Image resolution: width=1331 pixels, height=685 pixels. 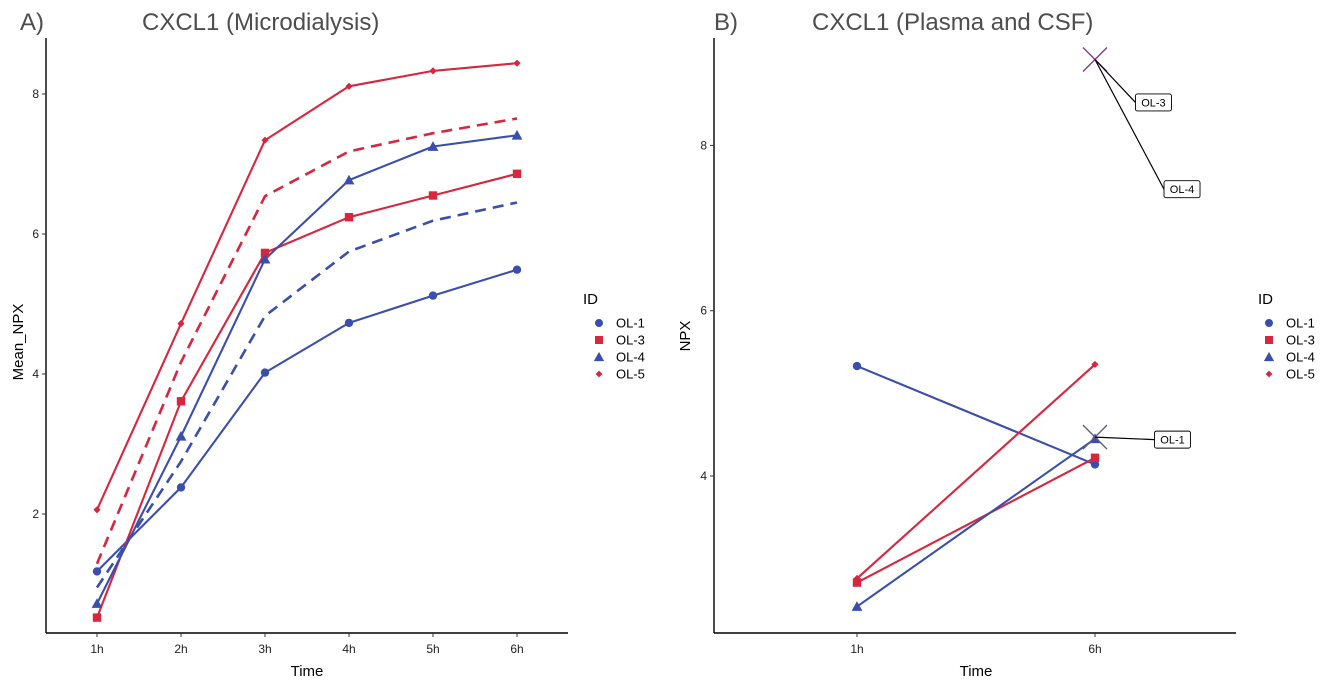 What do you see at coordinates (1094, 649) in the screenshot?
I see `panel-b-x-tick-label: 6h` at bounding box center [1094, 649].